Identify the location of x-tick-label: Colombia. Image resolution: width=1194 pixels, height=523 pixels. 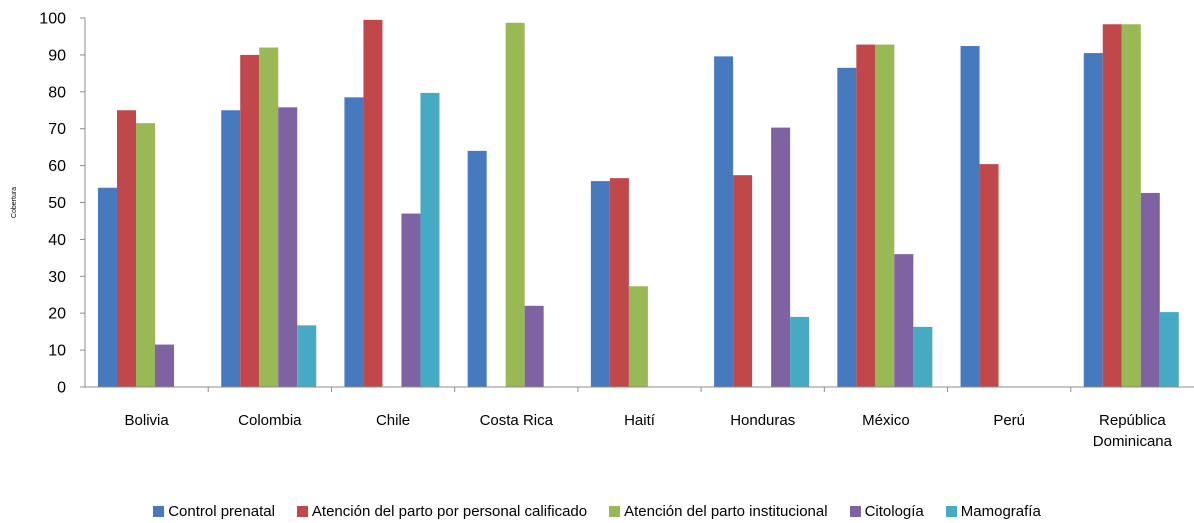
(270, 420).